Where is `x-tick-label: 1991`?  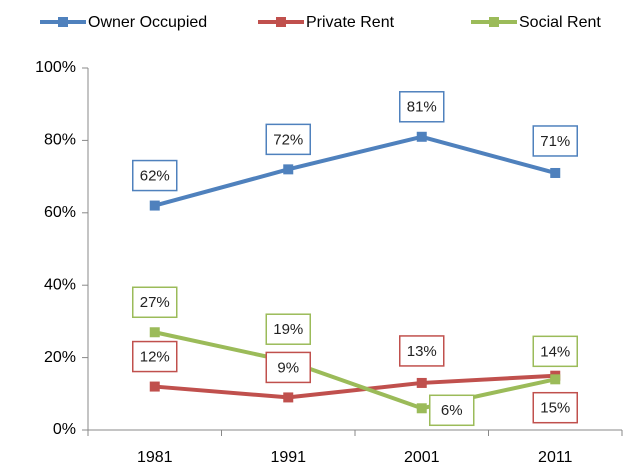
x-tick-label: 1991 is located at coordinates (288, 457).